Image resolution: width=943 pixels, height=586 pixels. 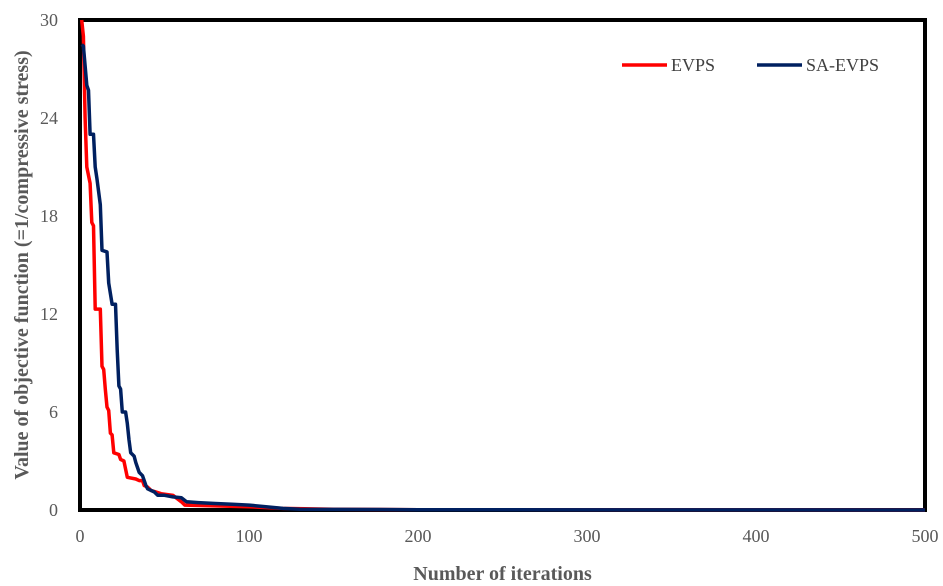 What do you see at coordinates (53, 510) in the screenshot?
I see `y-tick-label: 0` at bounding box center [53, 510].